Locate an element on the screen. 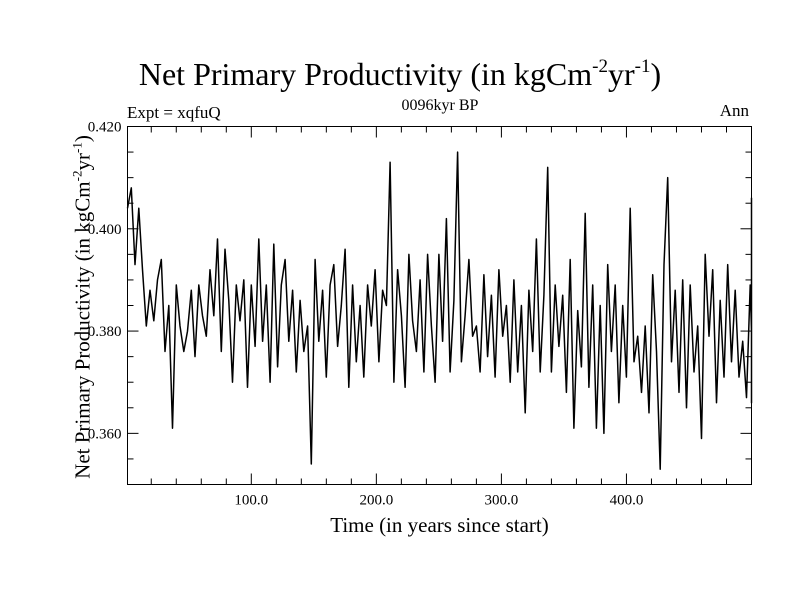 The width and height of the screenshot is (800, 600). y-axis-label-exponent-2: -1 is located at coordinates (77, 148).